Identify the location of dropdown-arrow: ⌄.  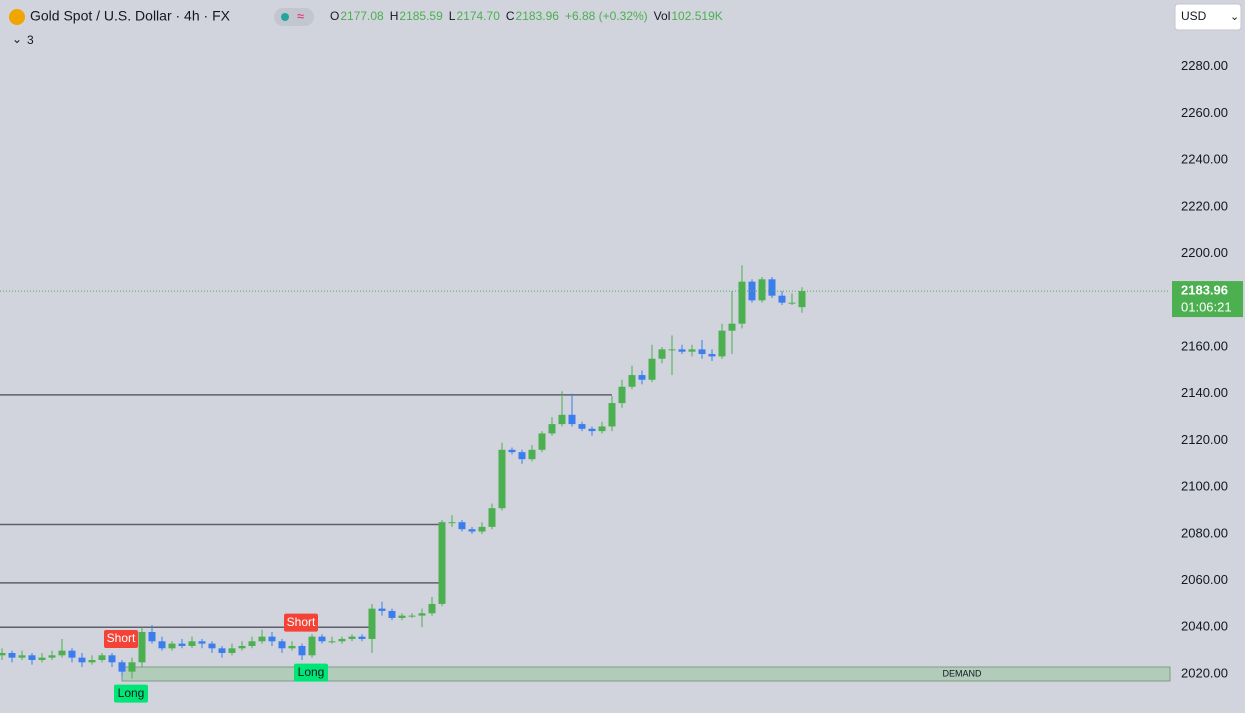
(1234, 17).